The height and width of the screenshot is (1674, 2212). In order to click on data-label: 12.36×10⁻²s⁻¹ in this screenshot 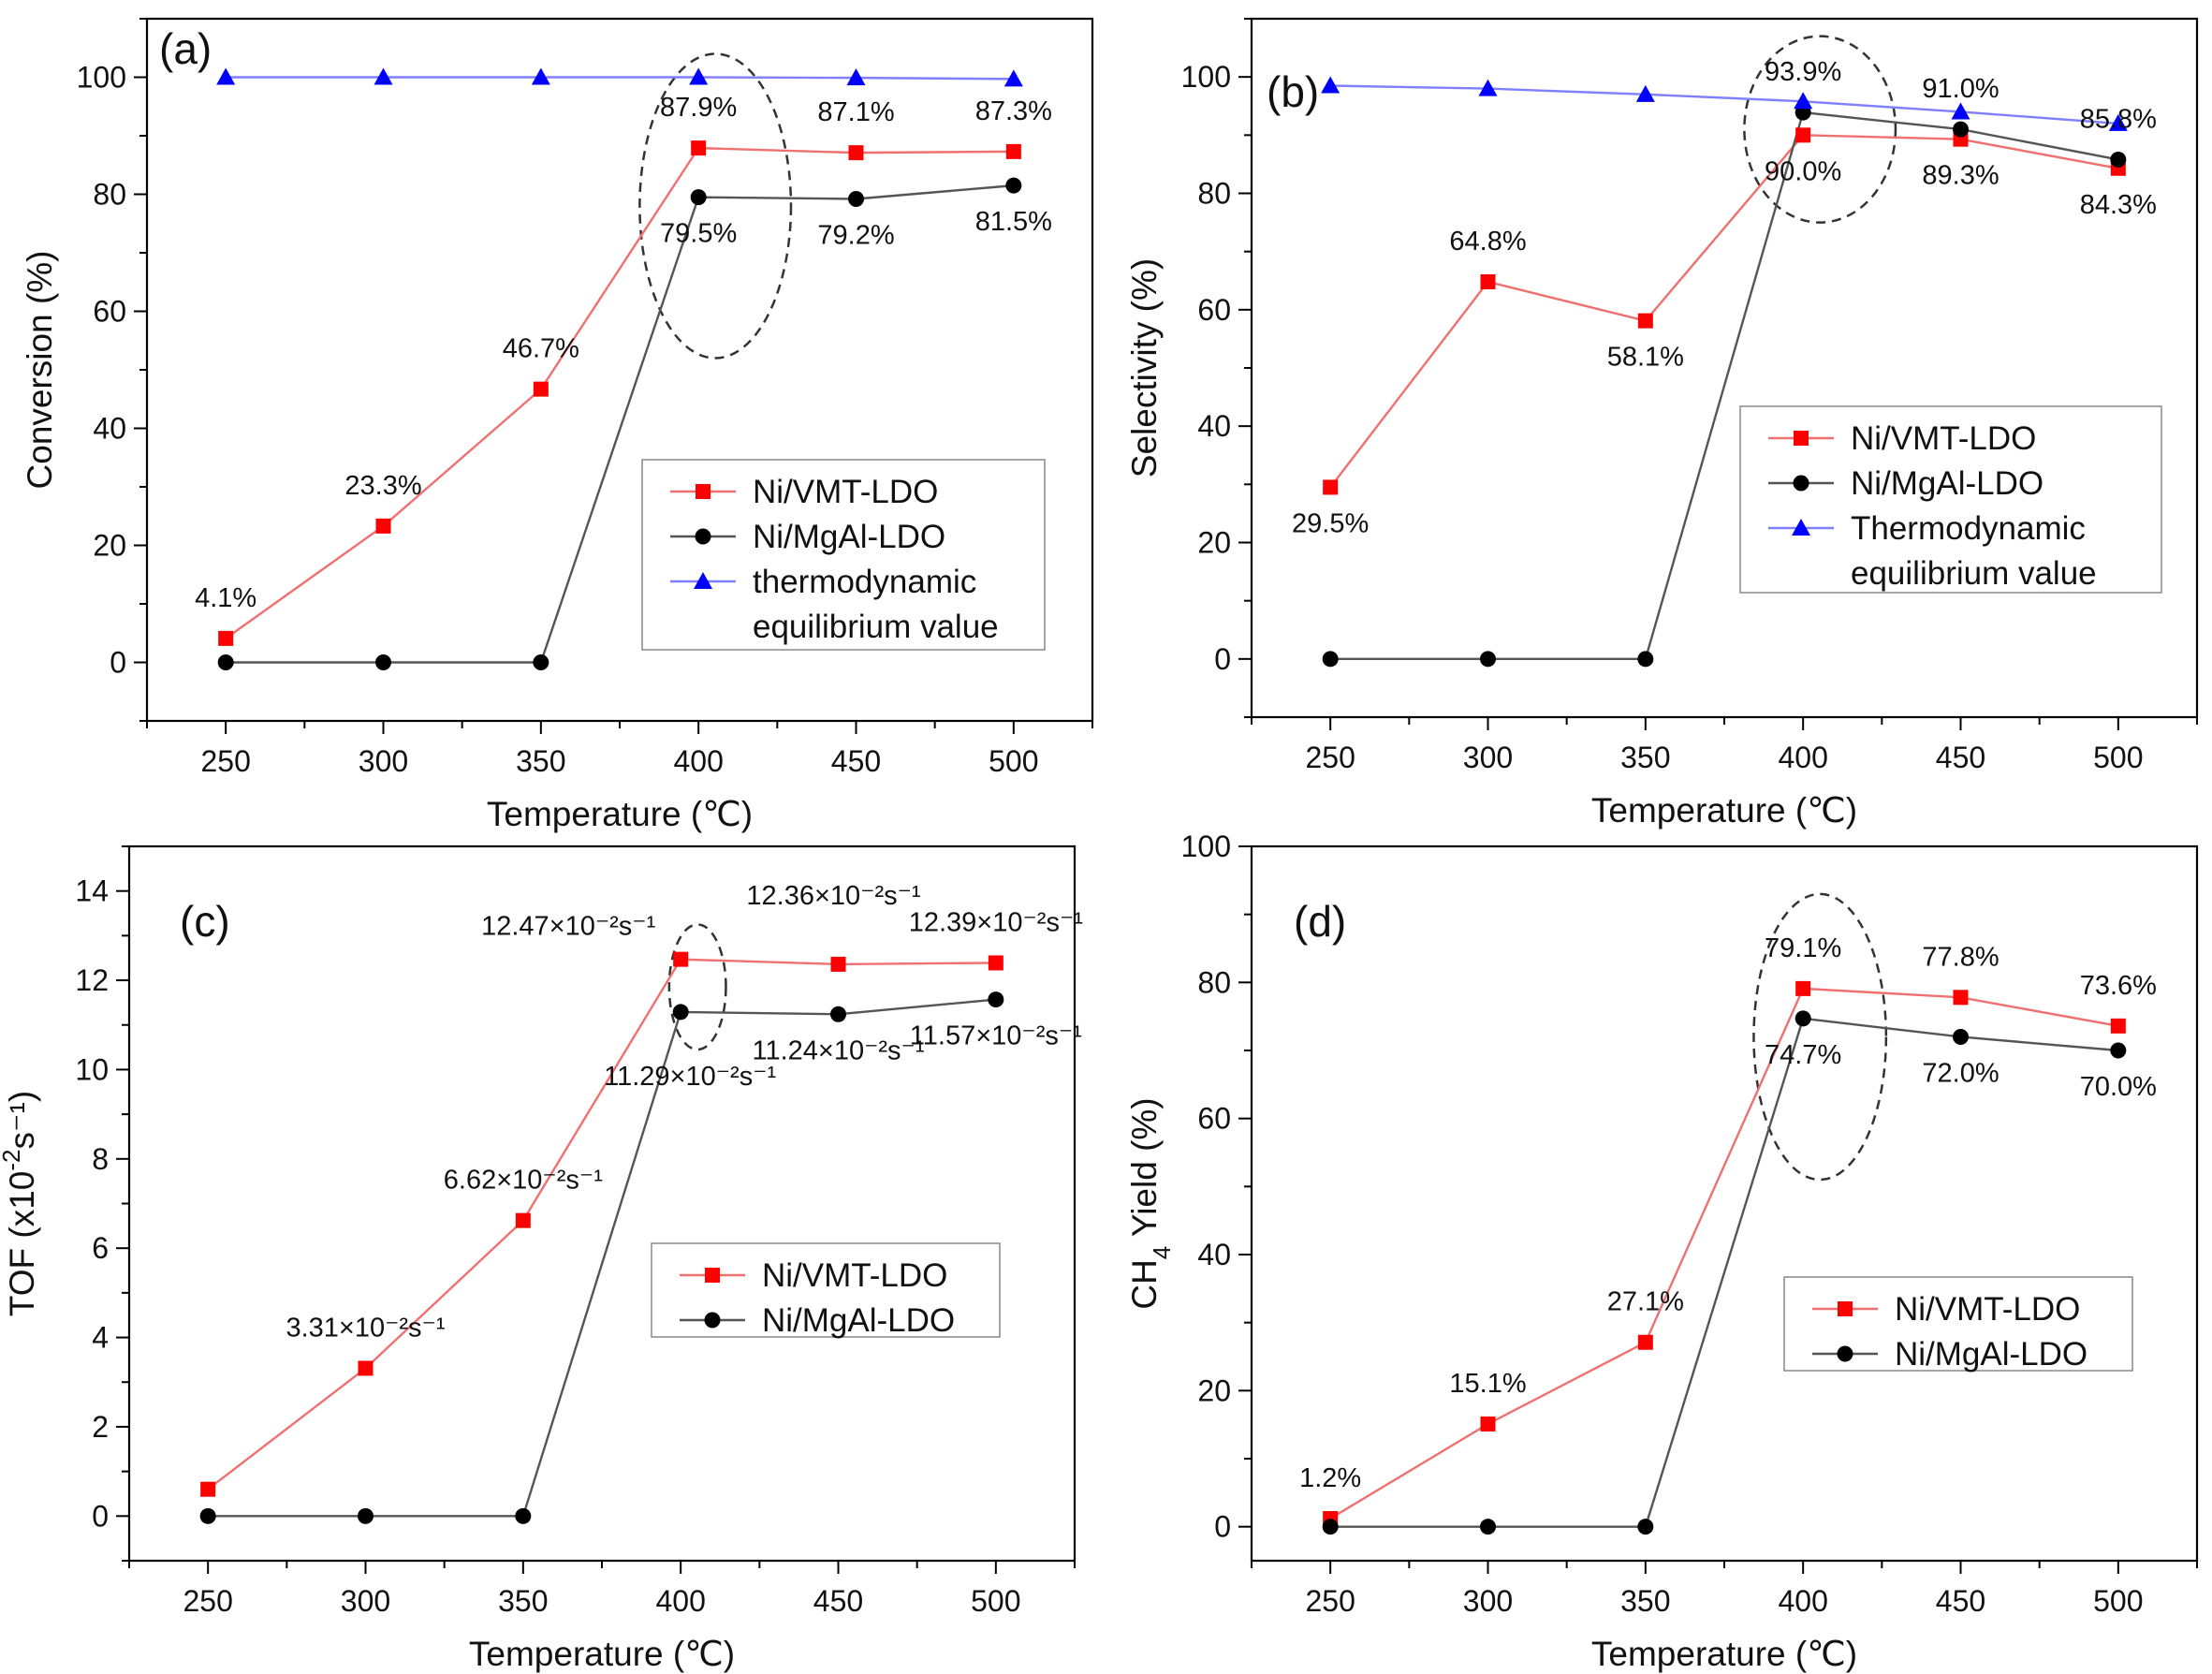, I will do `click(833, 896)`.